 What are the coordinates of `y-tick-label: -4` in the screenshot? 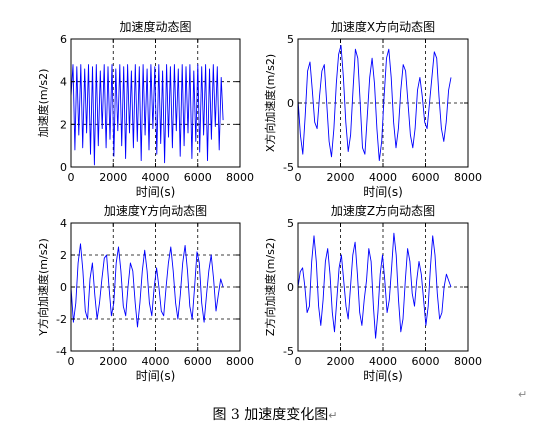 It's located at (61, 351).